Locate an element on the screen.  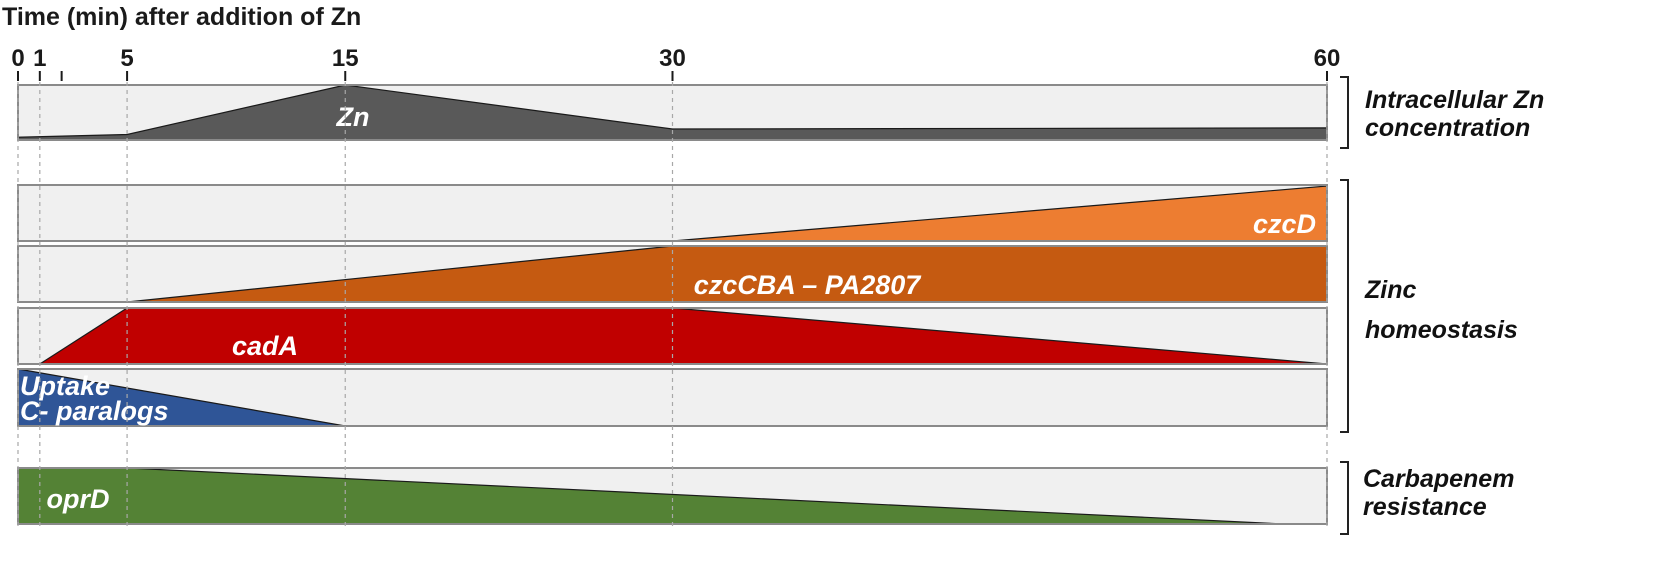
group-zinc: Zinc homeostasis is located at coordinates (1429, 306).